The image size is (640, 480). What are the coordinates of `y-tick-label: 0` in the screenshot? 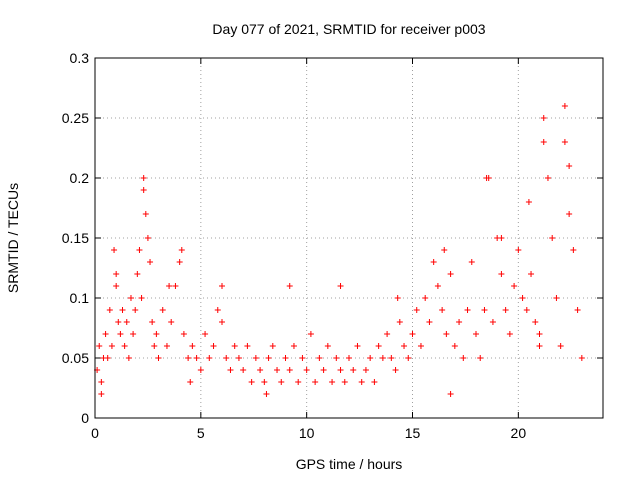 It's located at (85, 418).